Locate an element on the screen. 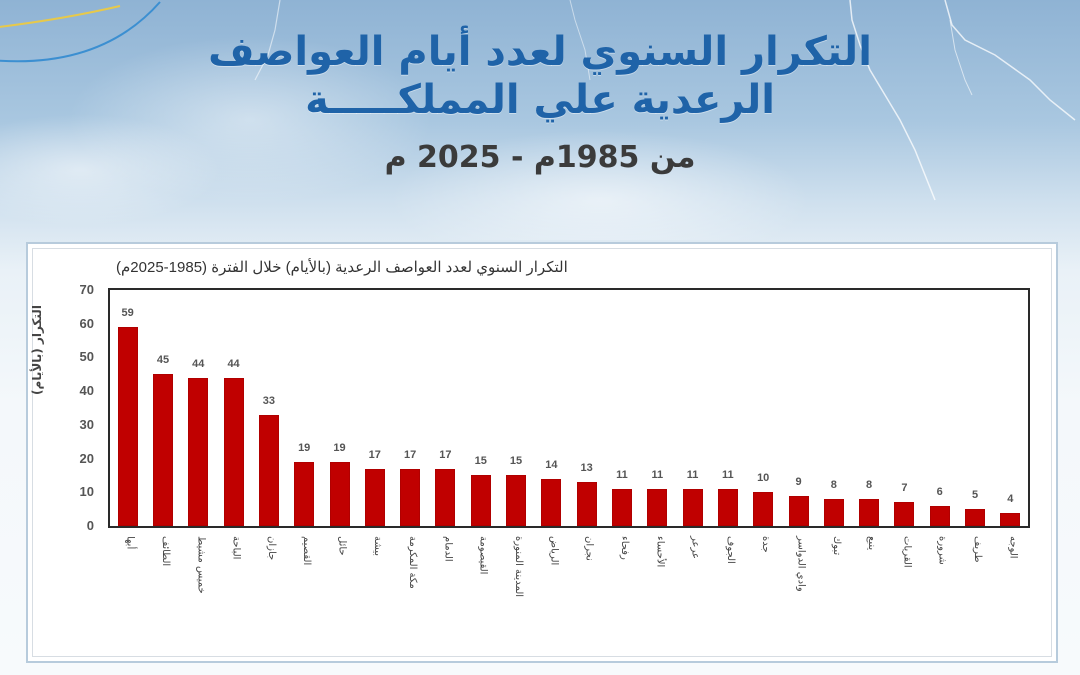  x-tick-label: شرورة is located at coordinates (942, 550).